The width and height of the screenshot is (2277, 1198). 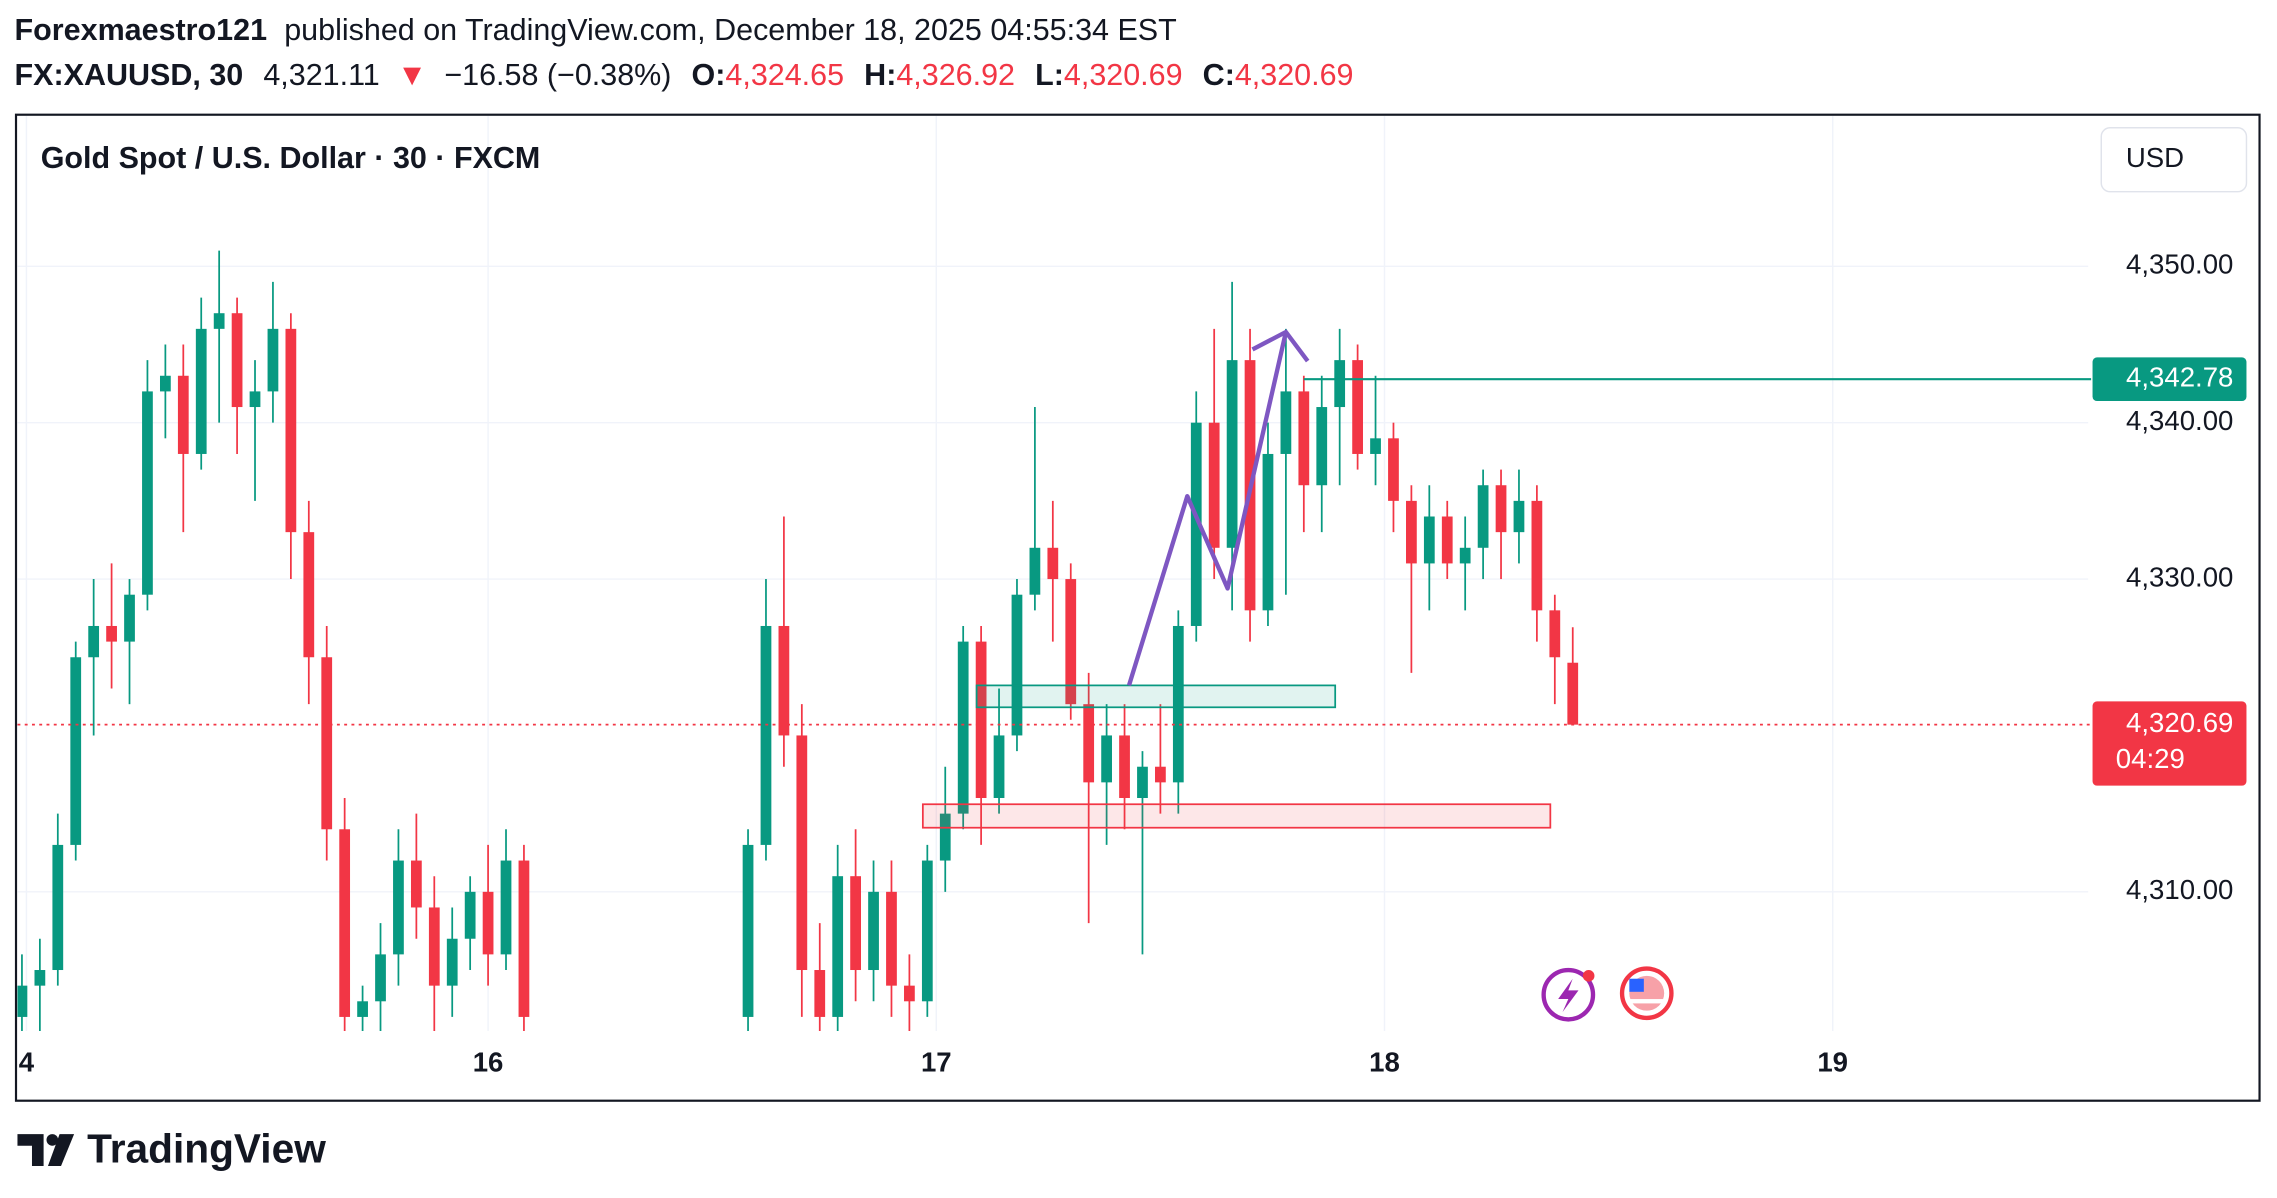 I want to click on economic-events-icon, so click(x=1646, y=993).